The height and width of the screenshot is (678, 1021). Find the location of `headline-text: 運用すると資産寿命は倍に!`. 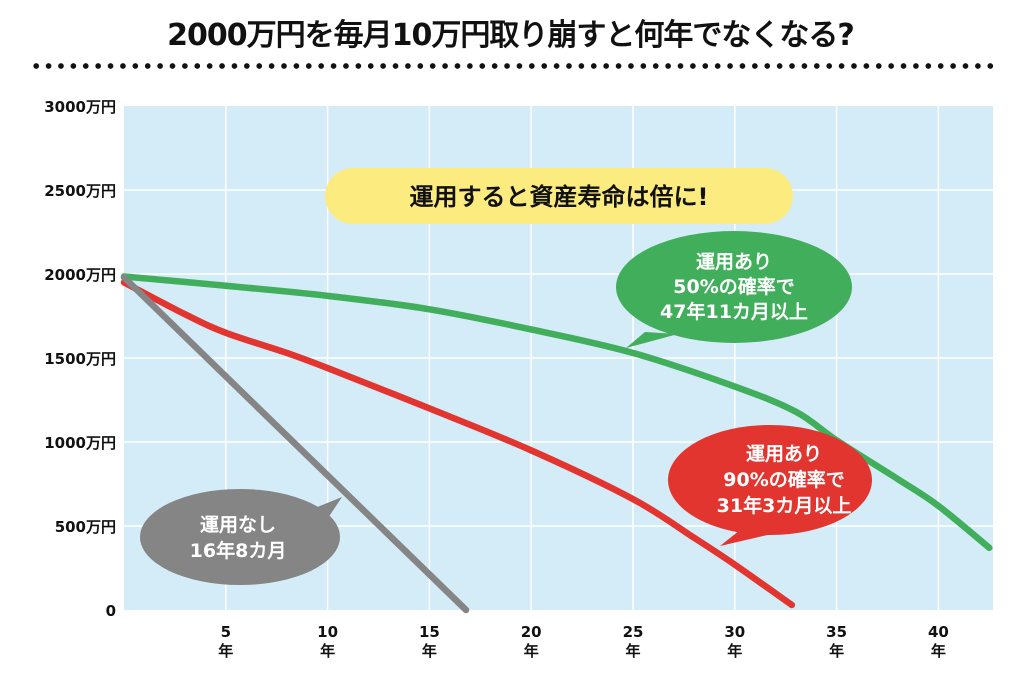

headline-text: 運用すると資産寿命は倍に! is located at coordinates (559, 197).